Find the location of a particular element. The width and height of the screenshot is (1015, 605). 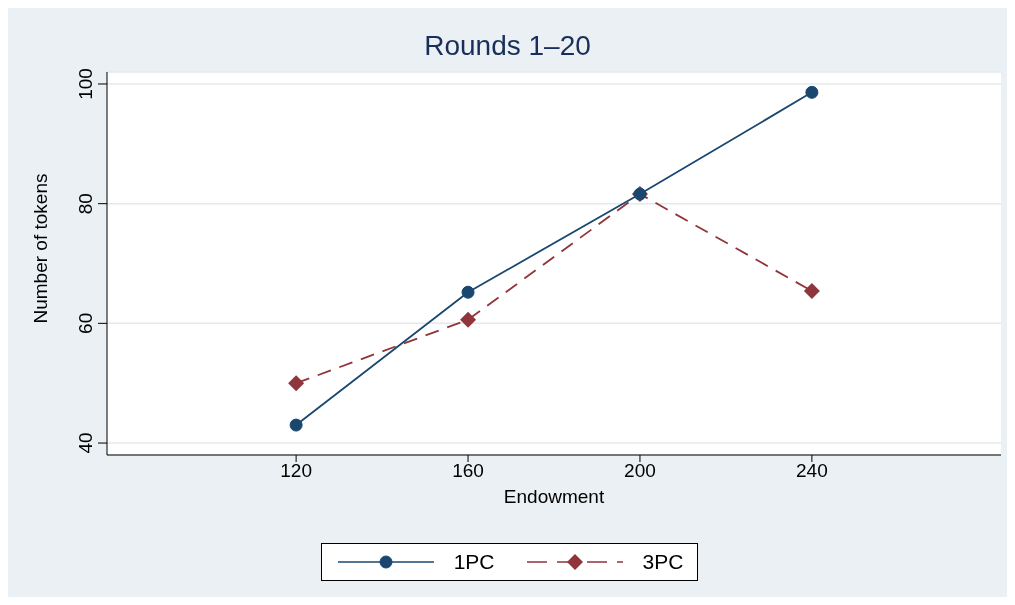

x-tick-label: 160 is located at coordinates (468, 471).